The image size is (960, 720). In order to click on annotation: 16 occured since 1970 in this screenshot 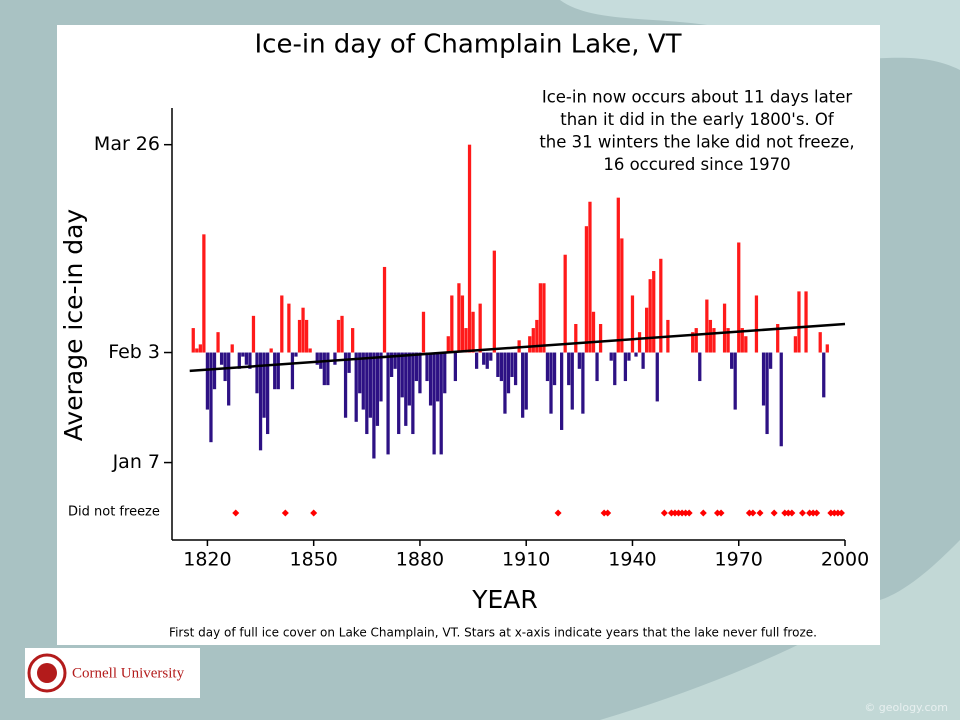, I will do `click(696, 164)`.